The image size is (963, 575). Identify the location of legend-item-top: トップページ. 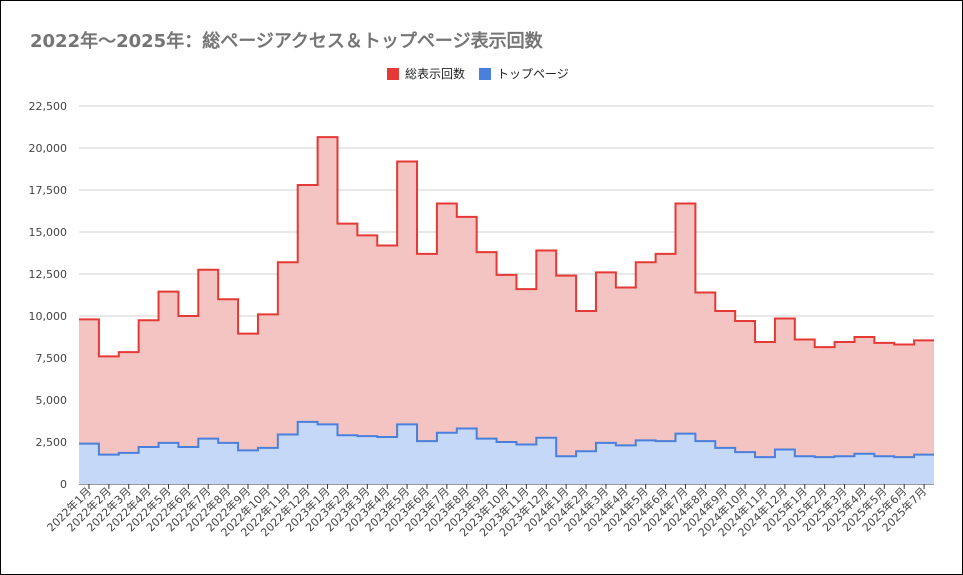
(524, 73).